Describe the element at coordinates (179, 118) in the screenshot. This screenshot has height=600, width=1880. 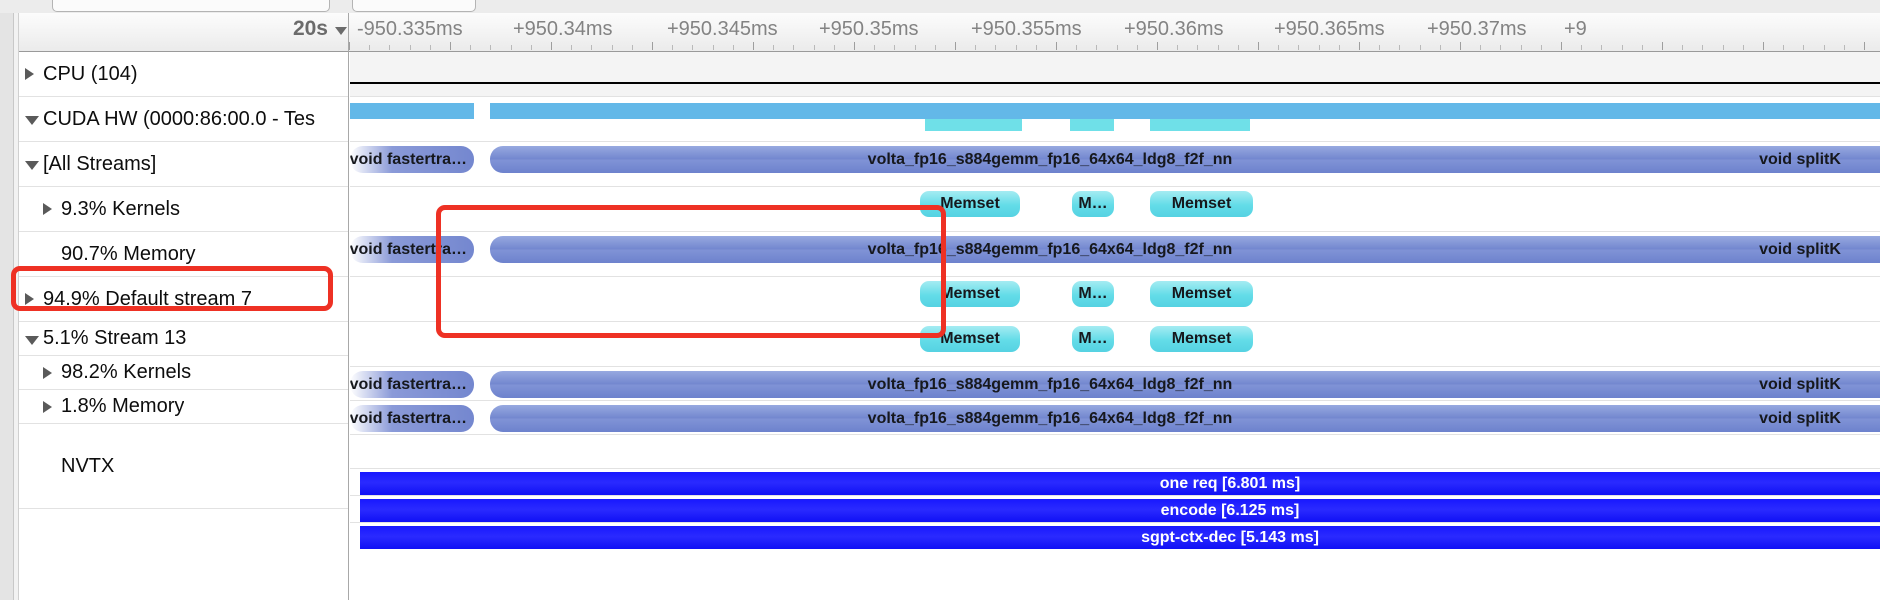
I see `tree-row-label: CUDA HW (0000:86:00.0 - Tes` at that location.